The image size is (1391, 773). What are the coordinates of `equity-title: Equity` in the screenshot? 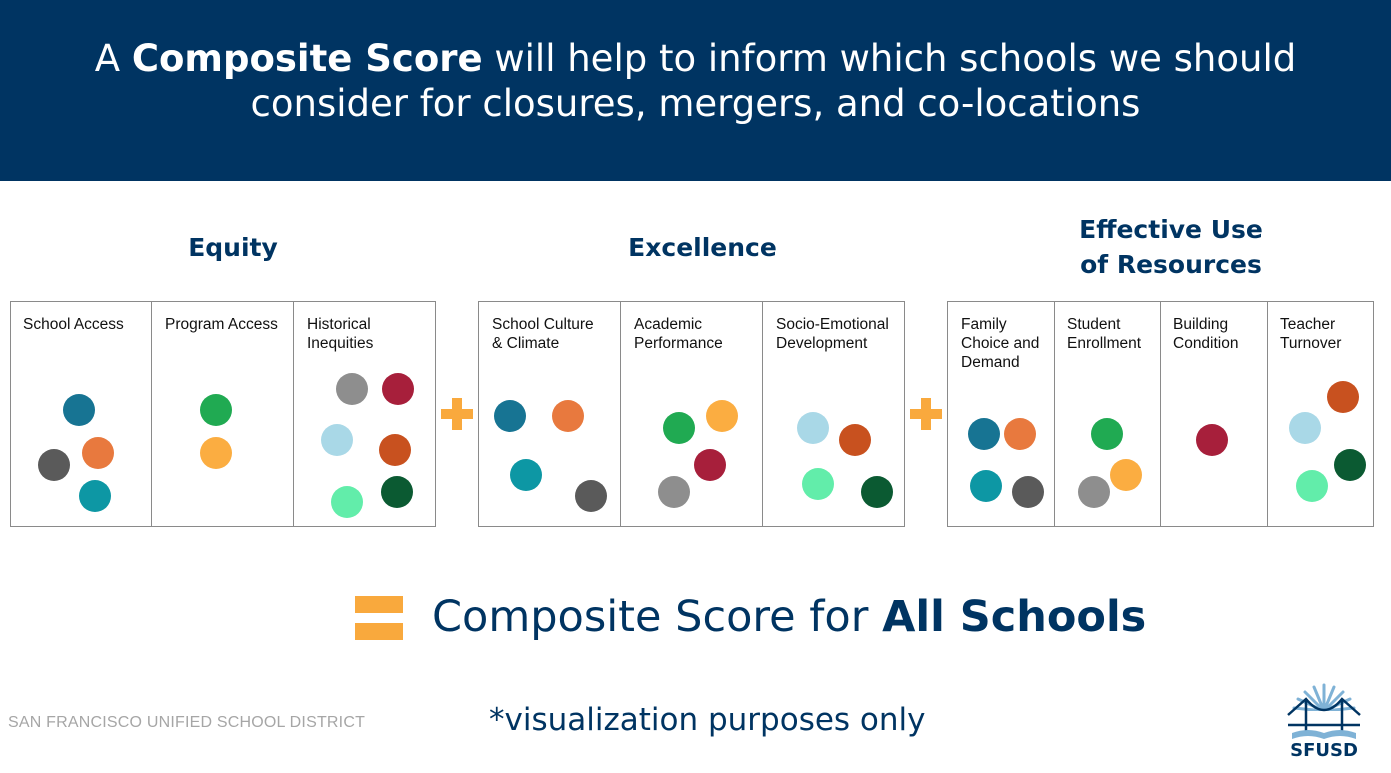 It's located at (233, 247).